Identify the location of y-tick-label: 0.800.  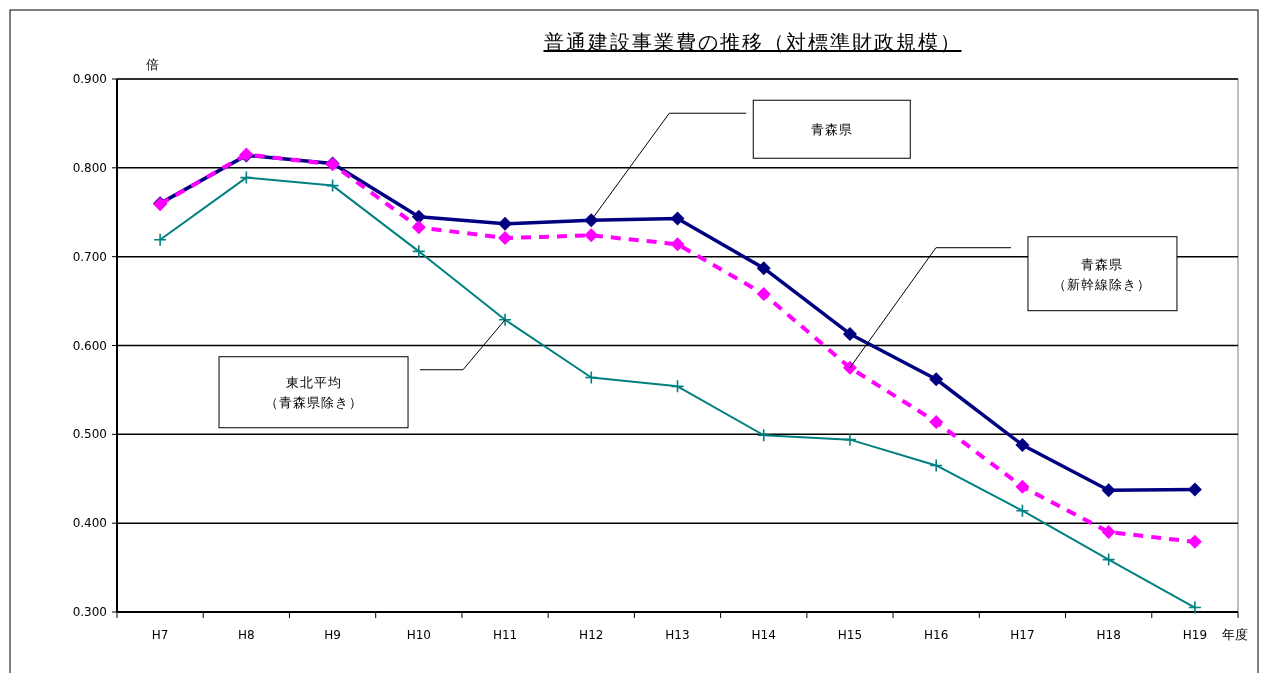
(89, 167).